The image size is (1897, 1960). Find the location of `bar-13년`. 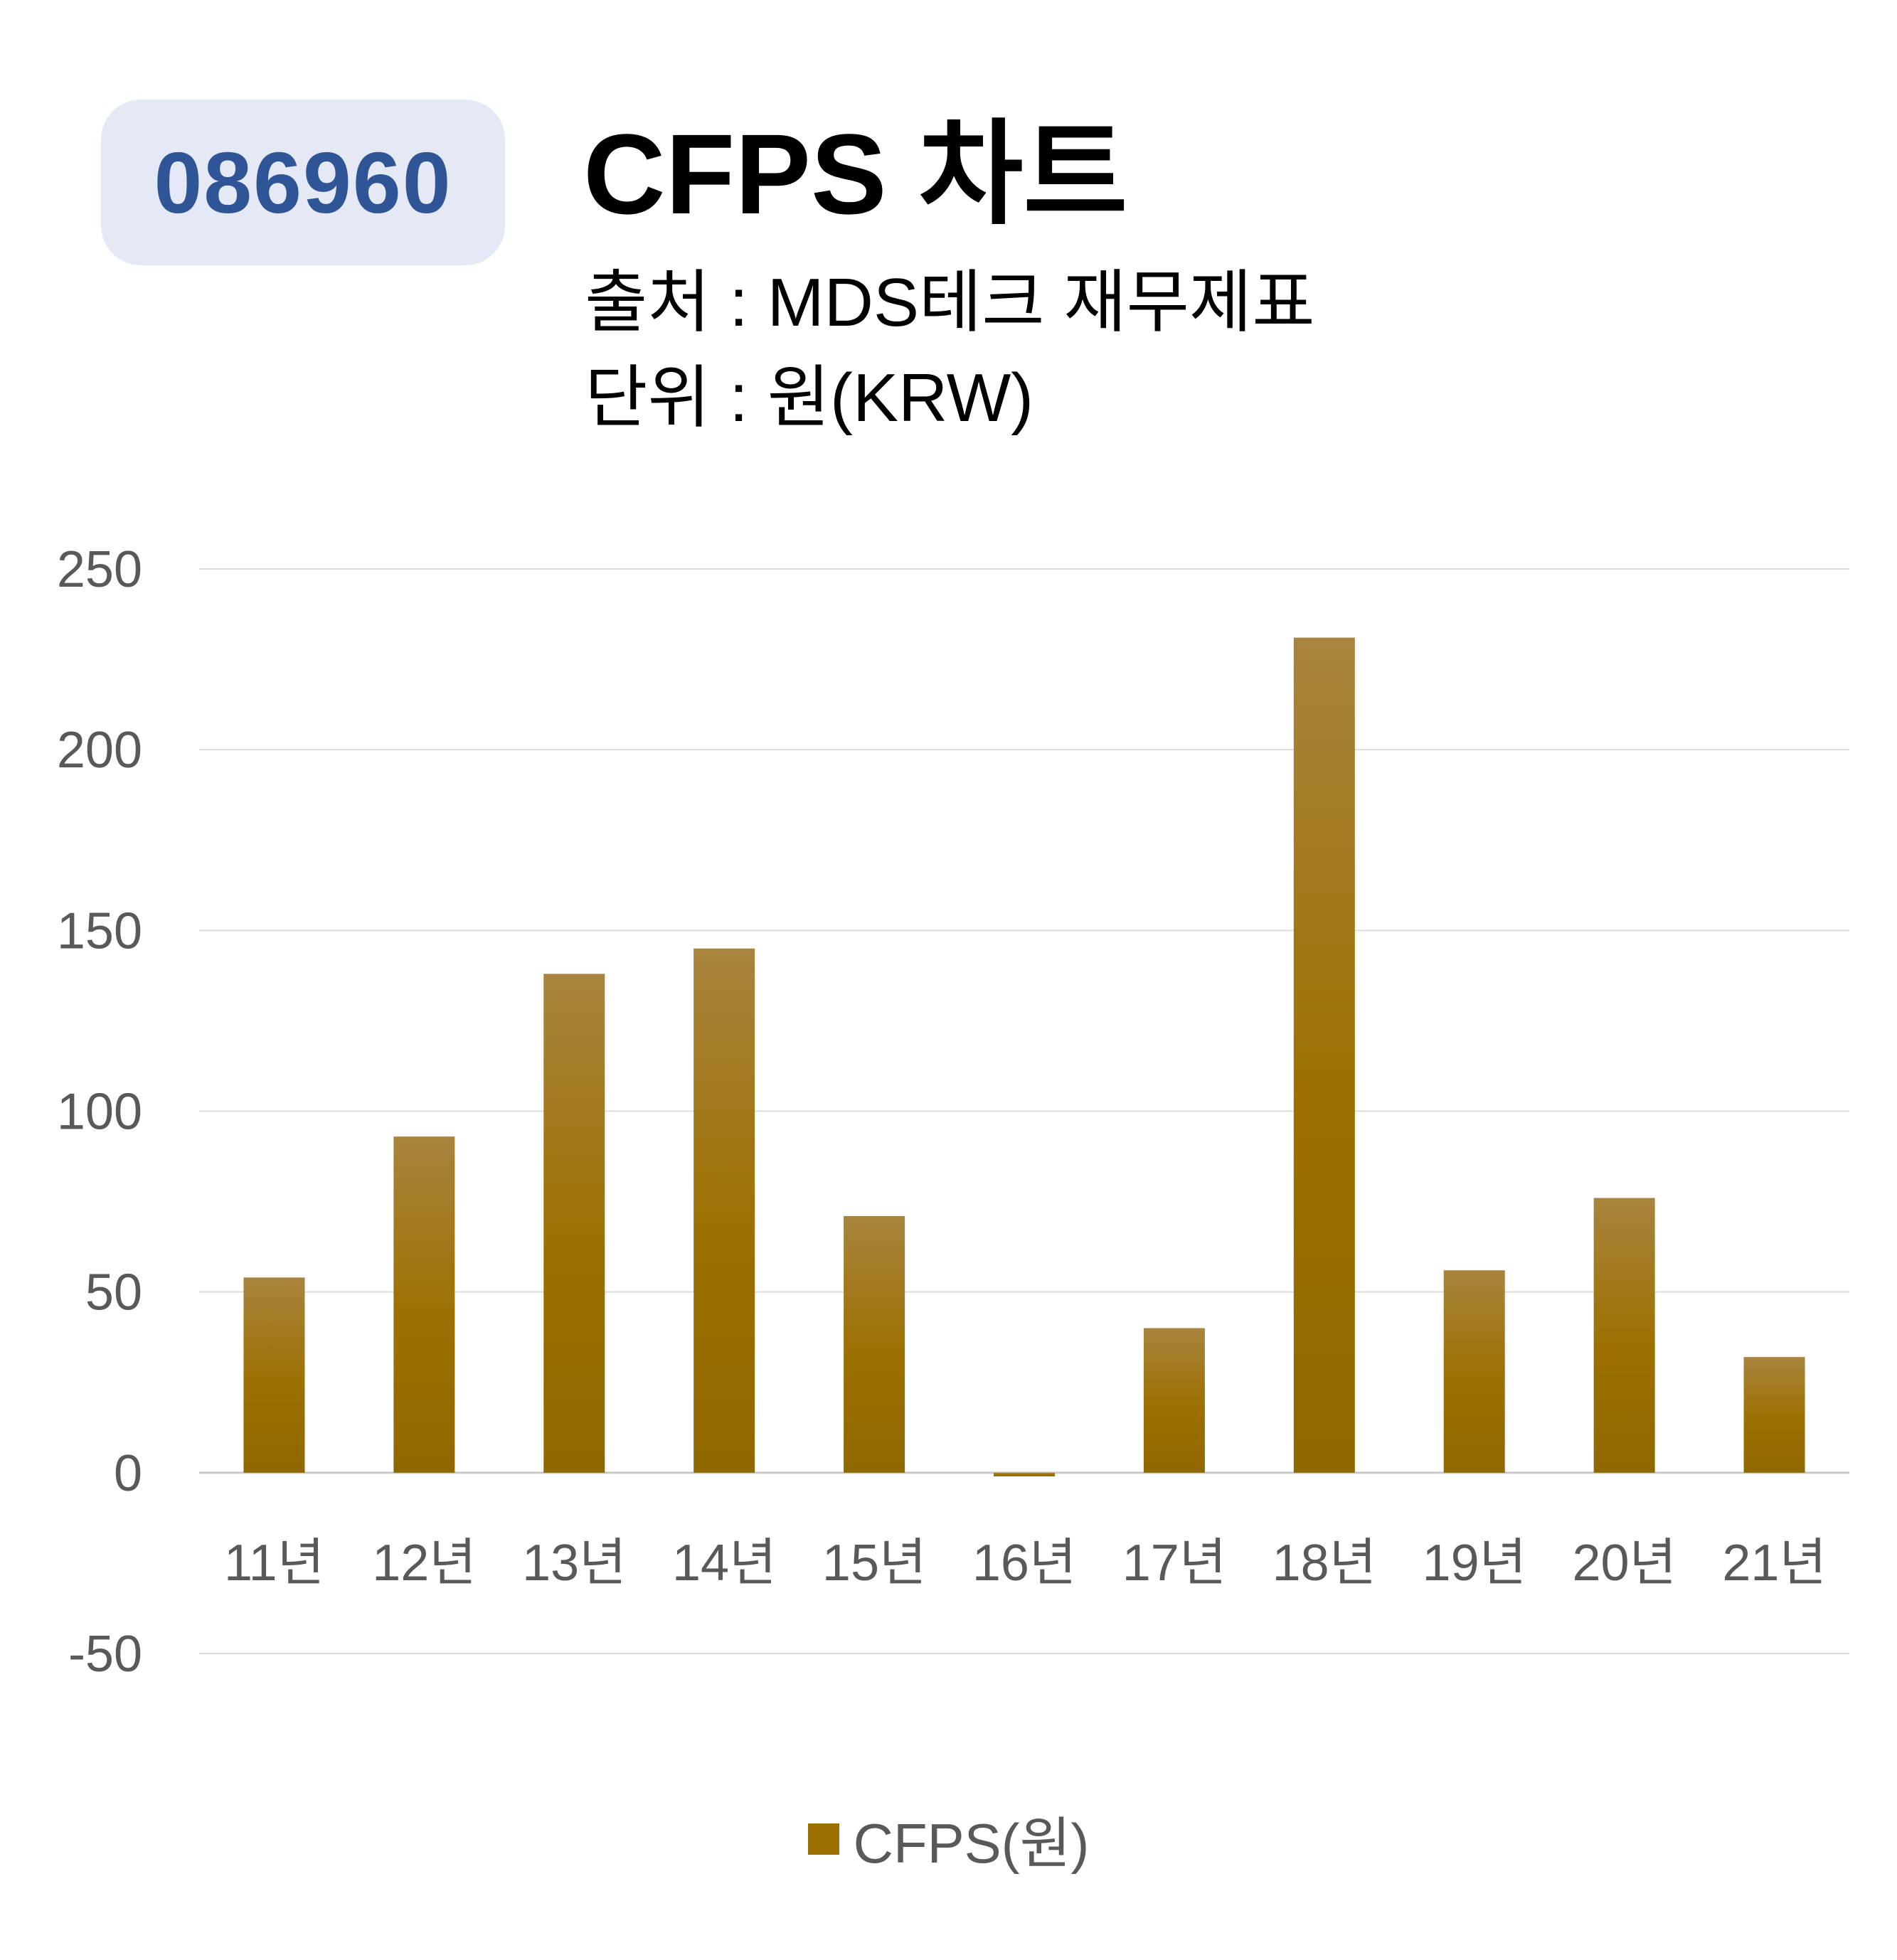

bar-13년 is located at coordinates (574, 1223).